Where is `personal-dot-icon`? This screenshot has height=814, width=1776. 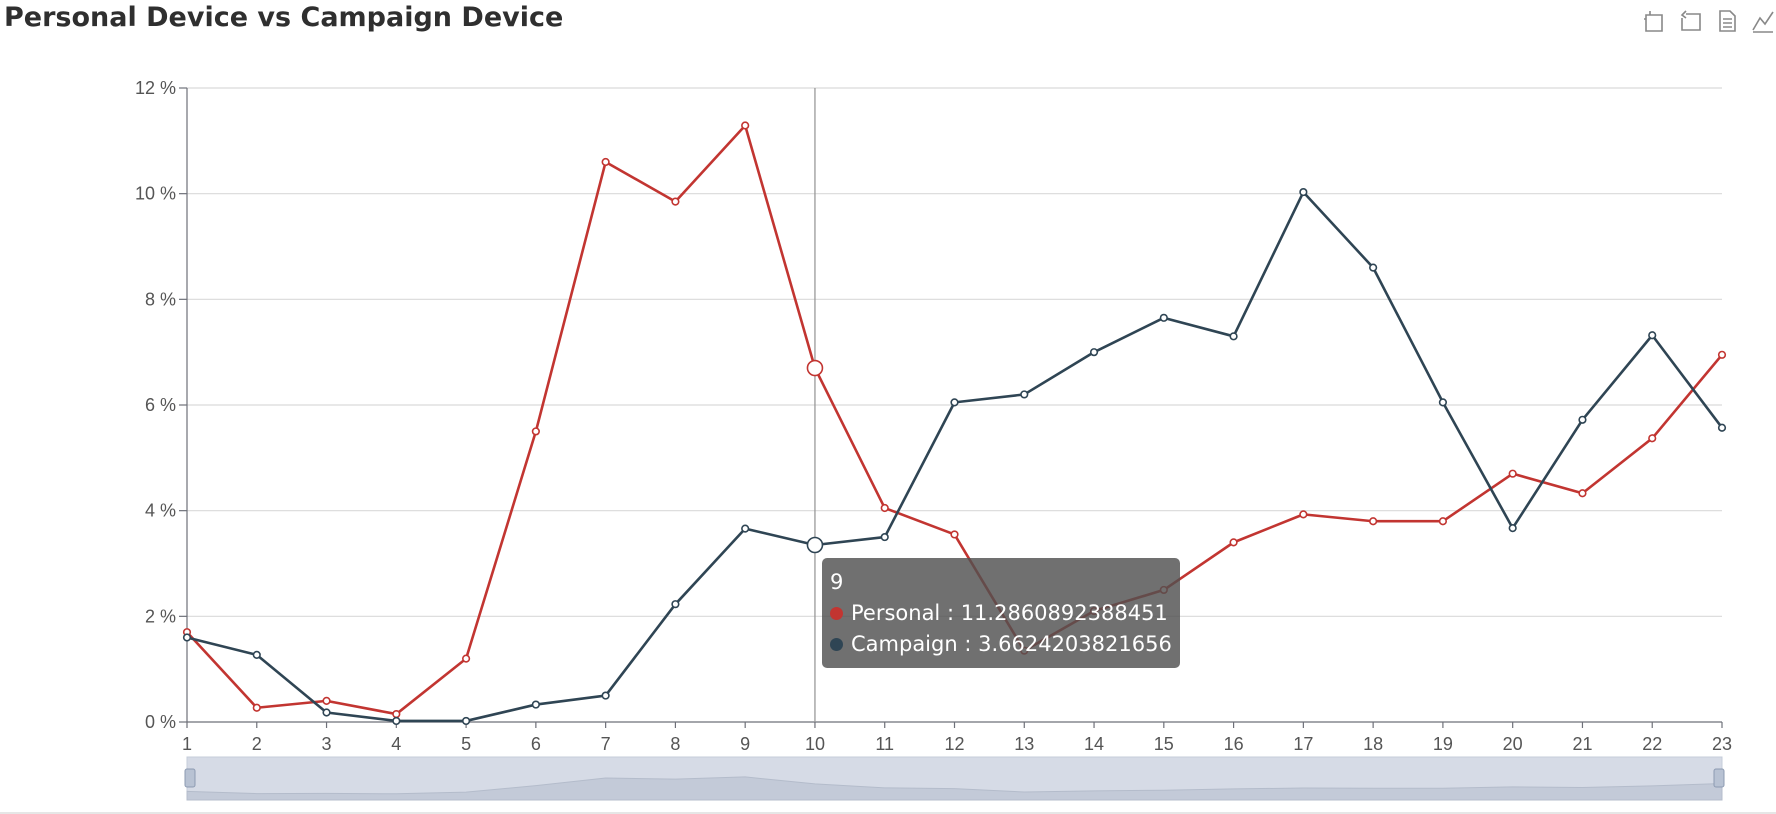
personal-dot-icon is located at coordinates (836, 613).